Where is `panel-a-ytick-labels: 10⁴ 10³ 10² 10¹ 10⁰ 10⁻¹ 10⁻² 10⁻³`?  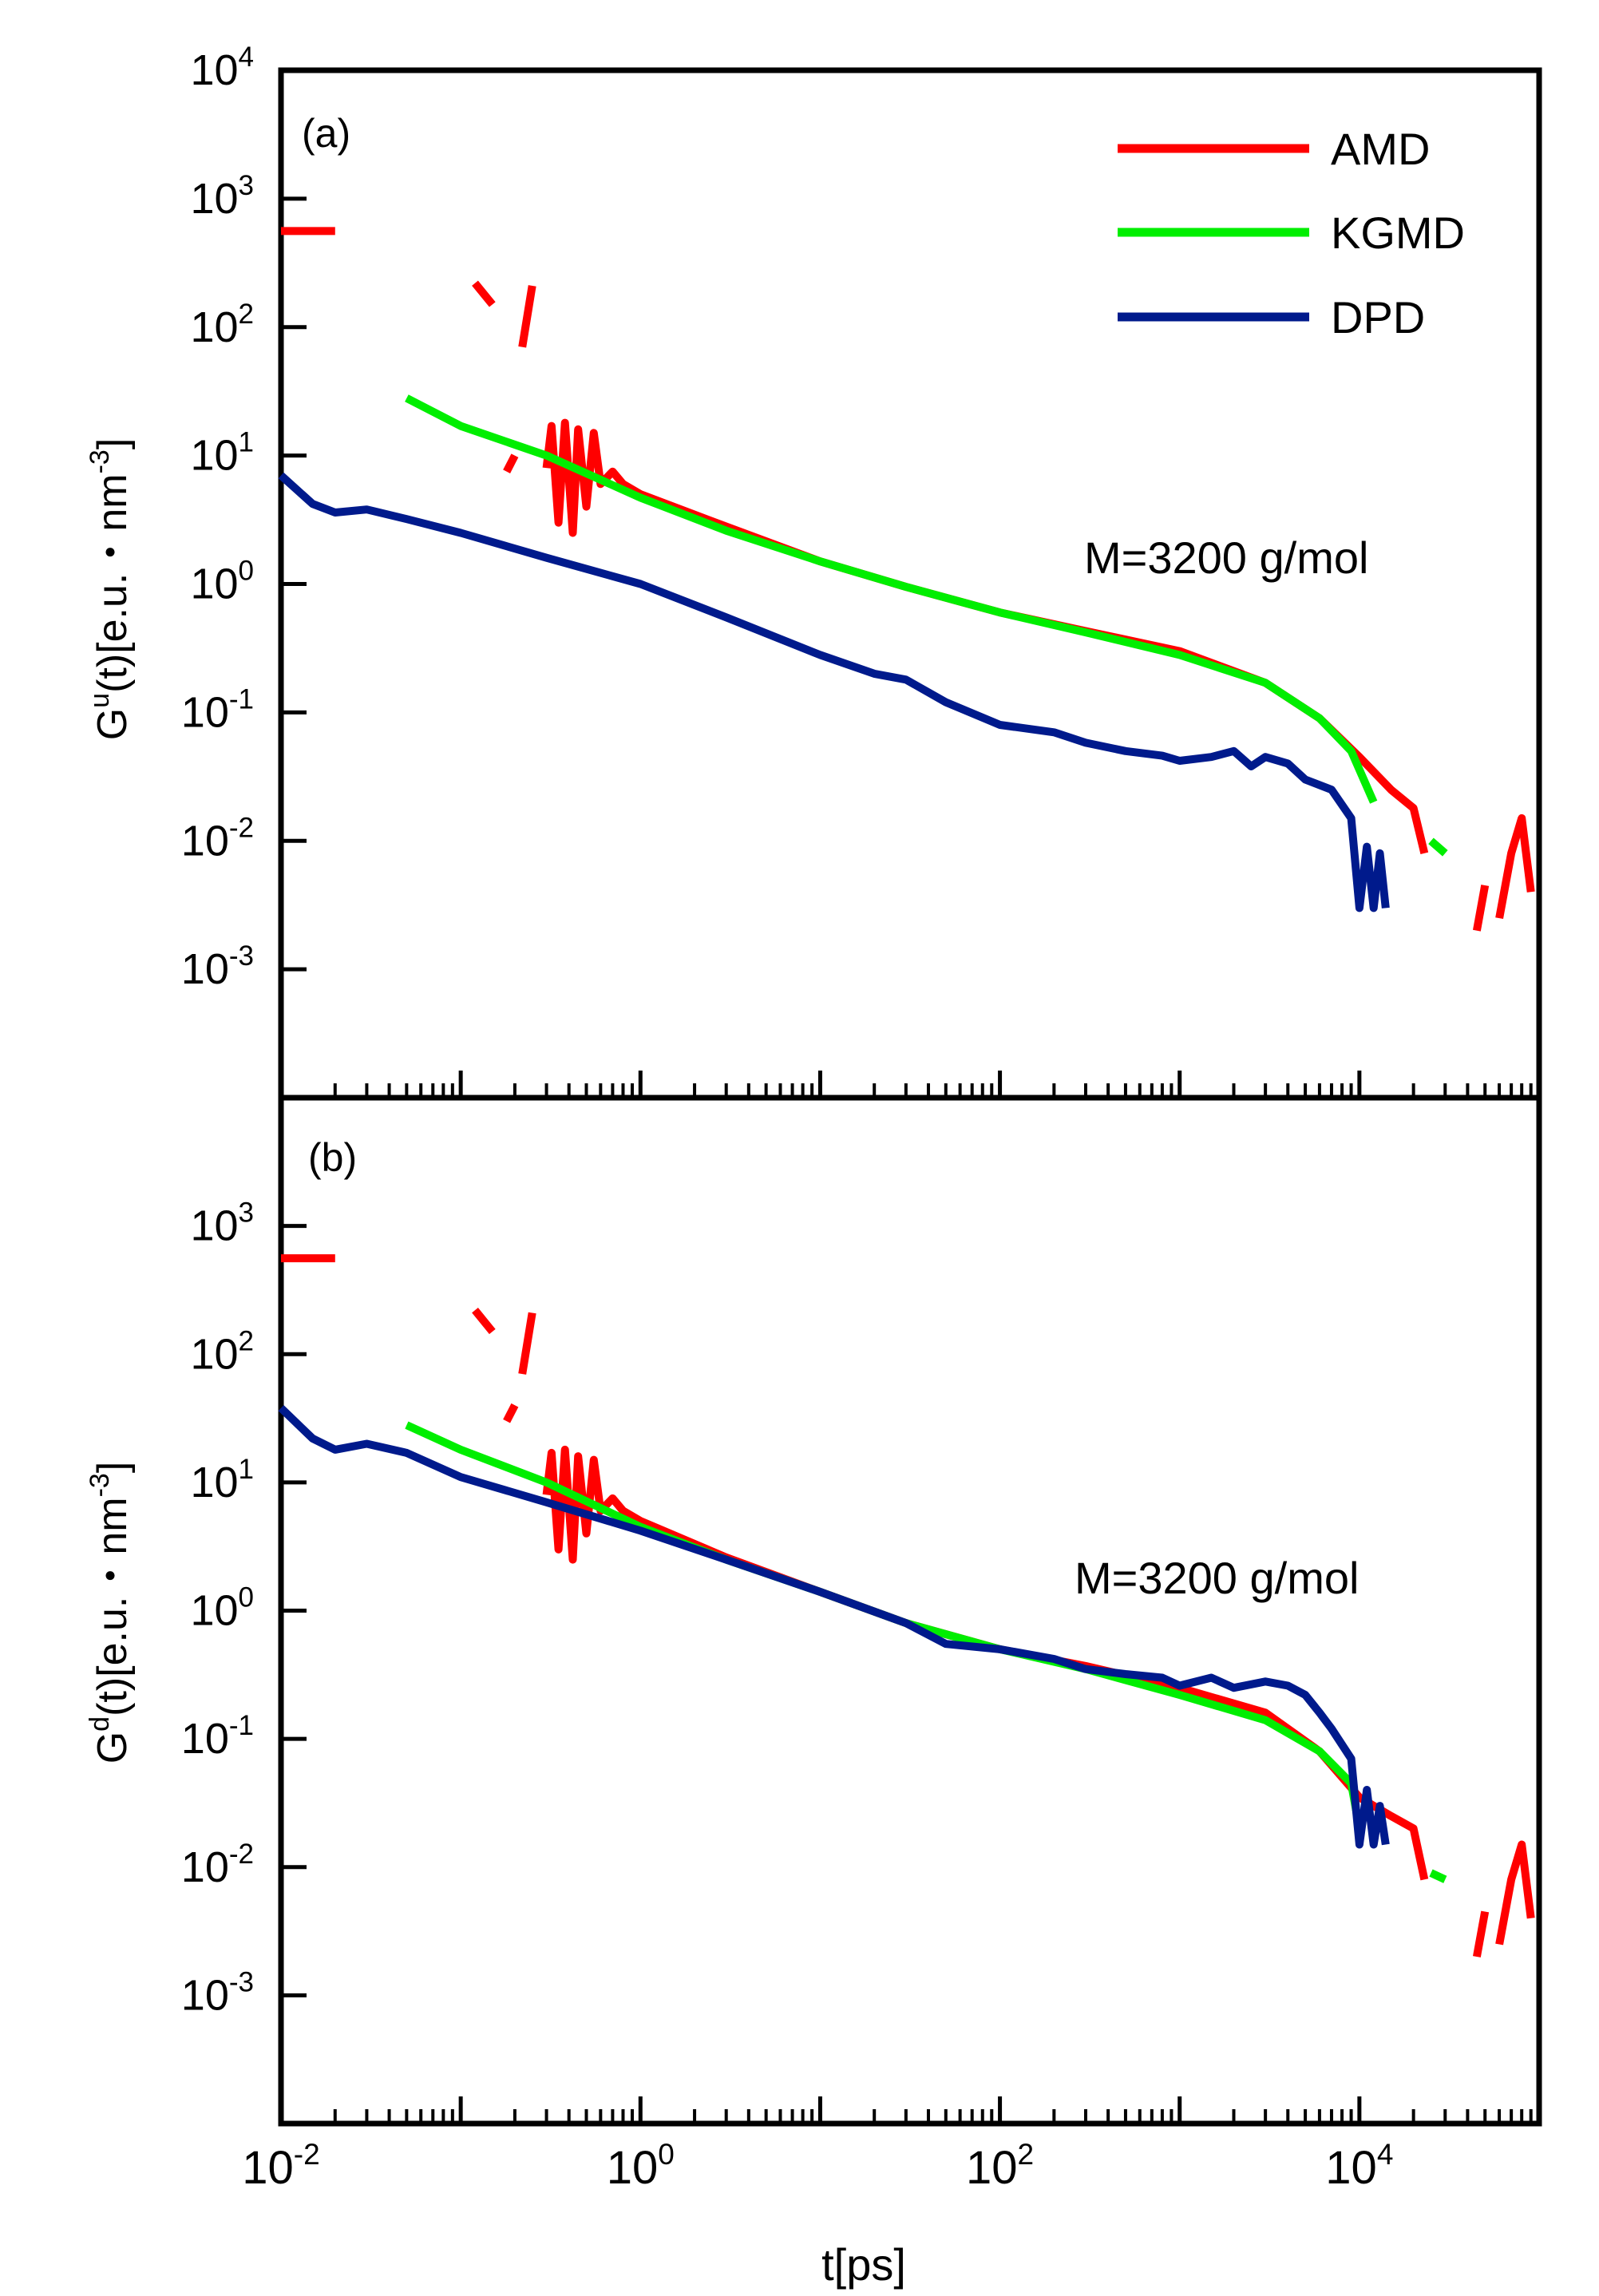 panel-a-ytick-labels: 10⁴ 10³ 10² 10¹ 10⁰ 10⁻¹ 10⁻² 10⁻³ is located at coordinates (218, 517).